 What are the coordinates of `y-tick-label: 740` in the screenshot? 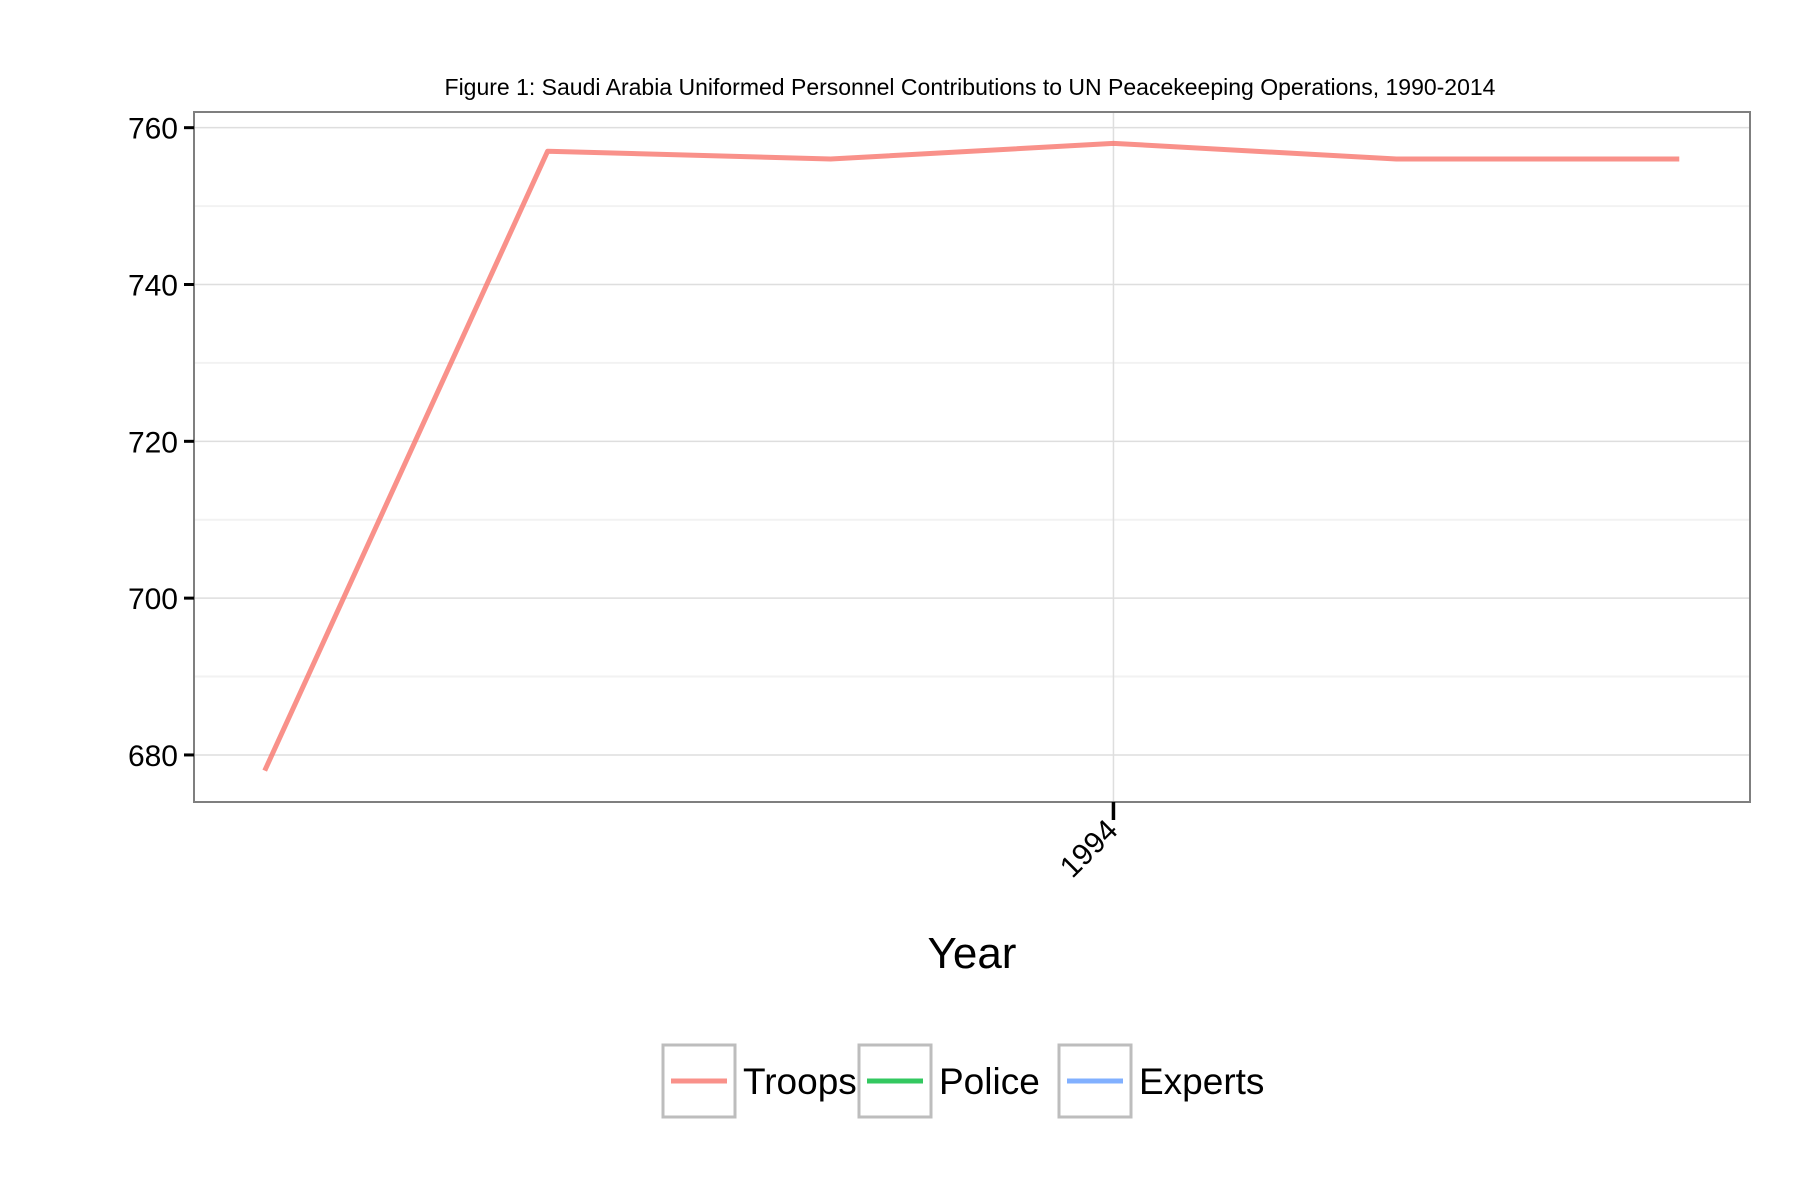 It's located at (153, 286).